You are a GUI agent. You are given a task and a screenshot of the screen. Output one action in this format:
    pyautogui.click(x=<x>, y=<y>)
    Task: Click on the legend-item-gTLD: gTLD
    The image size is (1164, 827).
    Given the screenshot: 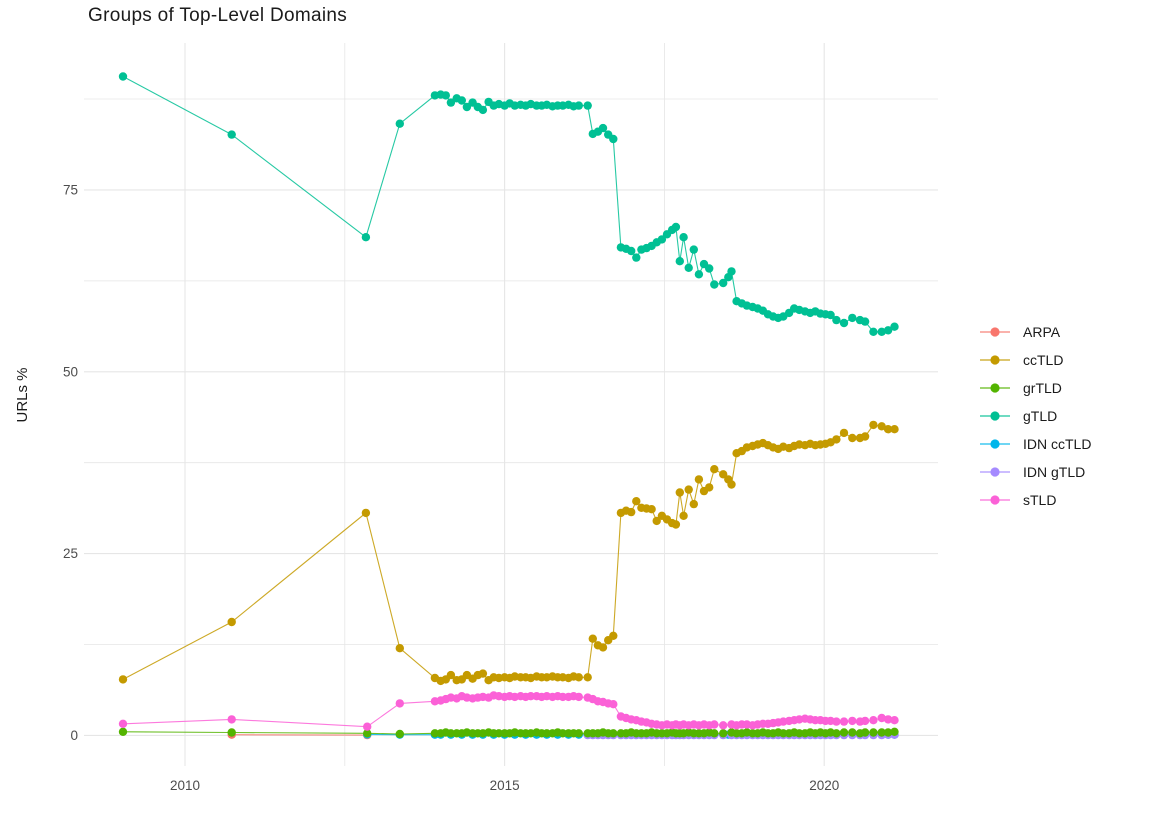 What is the action you would take?
    pyautogui.click(x=1034, y=416)
    